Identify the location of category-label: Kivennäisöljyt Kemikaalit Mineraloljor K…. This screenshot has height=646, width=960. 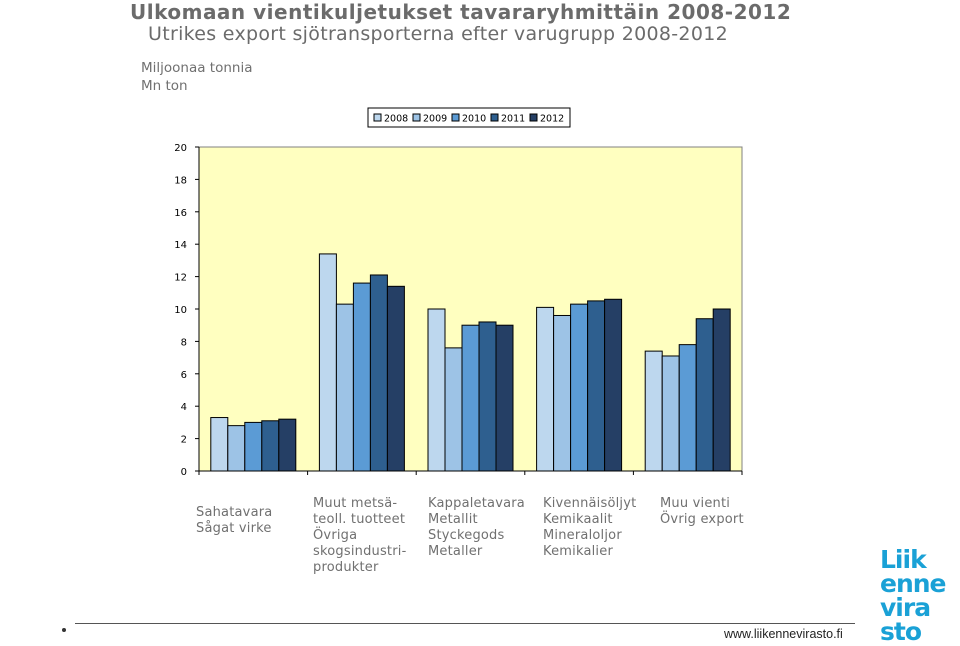
(590, 527).